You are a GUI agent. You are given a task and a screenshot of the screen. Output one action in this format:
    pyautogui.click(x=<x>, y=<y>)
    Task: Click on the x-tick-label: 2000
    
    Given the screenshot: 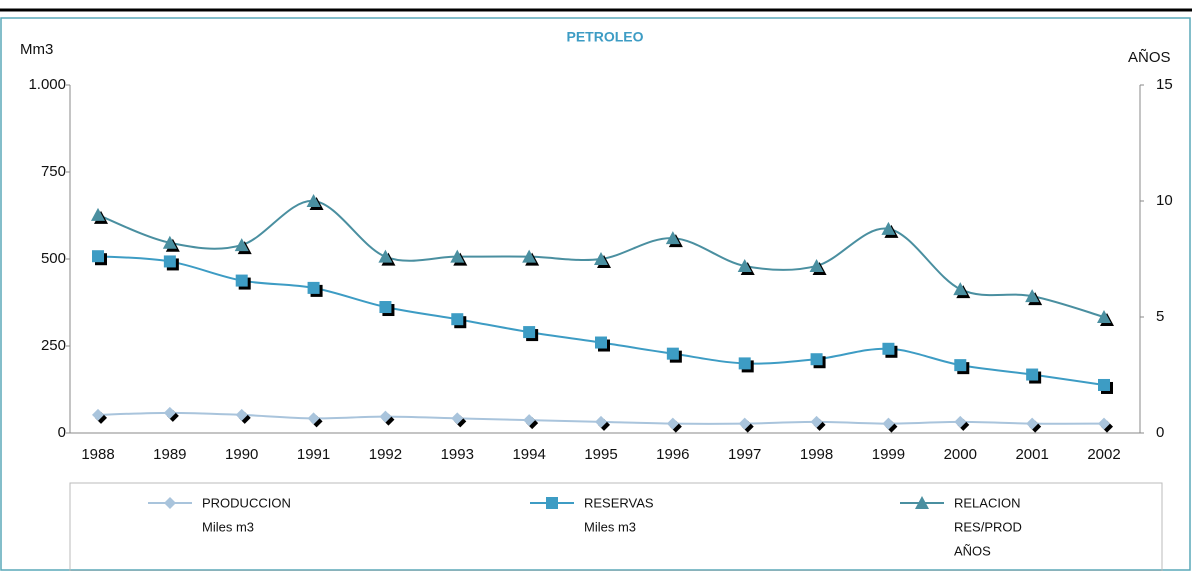 What is the action you would take?
    pyautogui.click(x=960, y=454)
    